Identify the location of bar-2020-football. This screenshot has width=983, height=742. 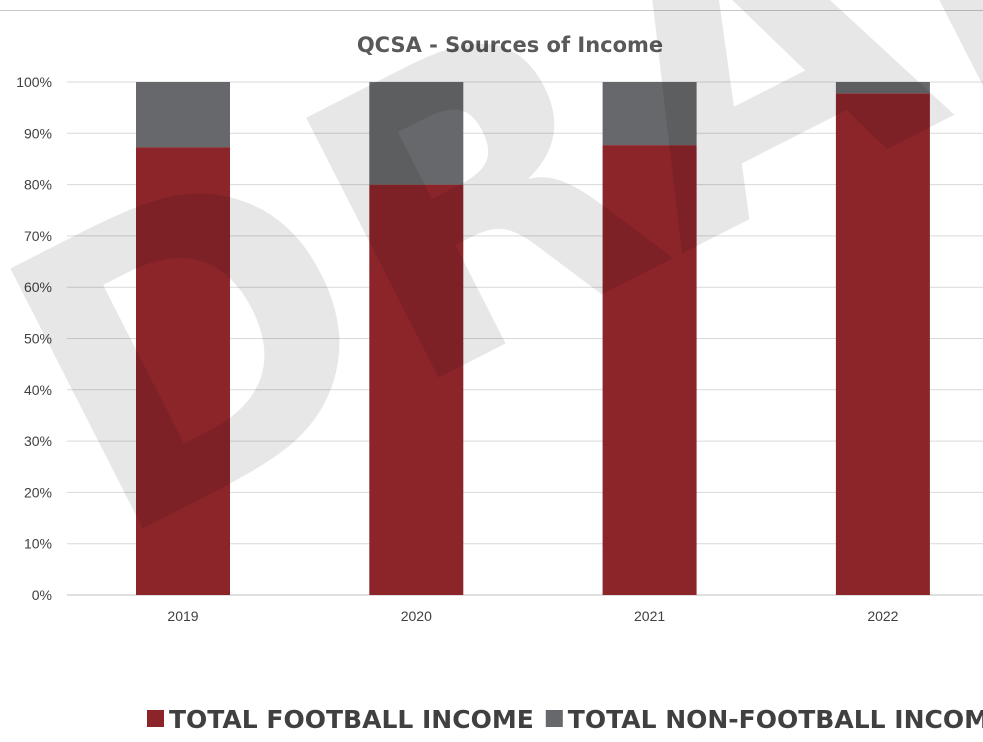
(416, 389).